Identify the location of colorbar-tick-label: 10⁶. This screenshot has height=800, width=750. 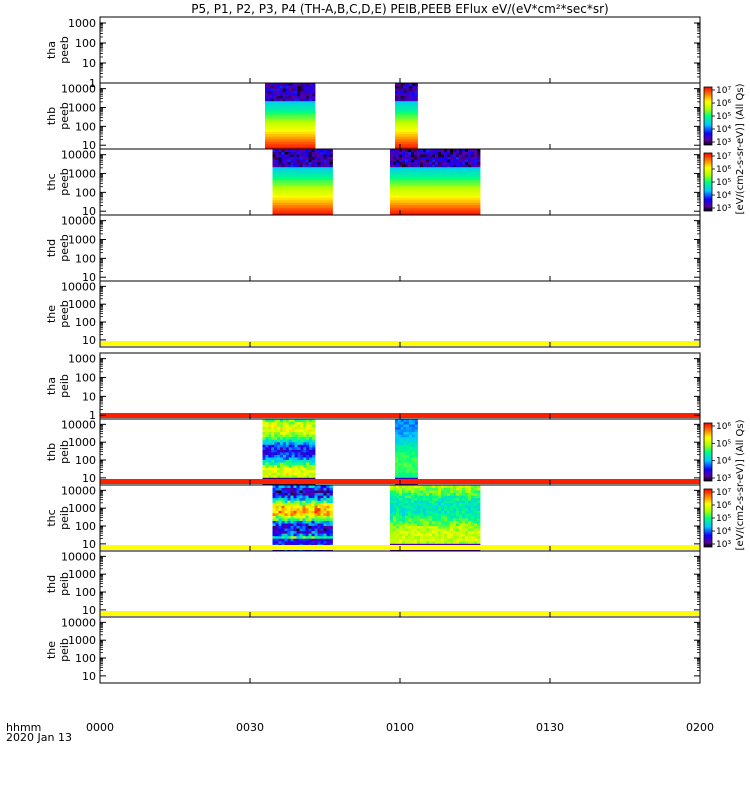
(723, 506).